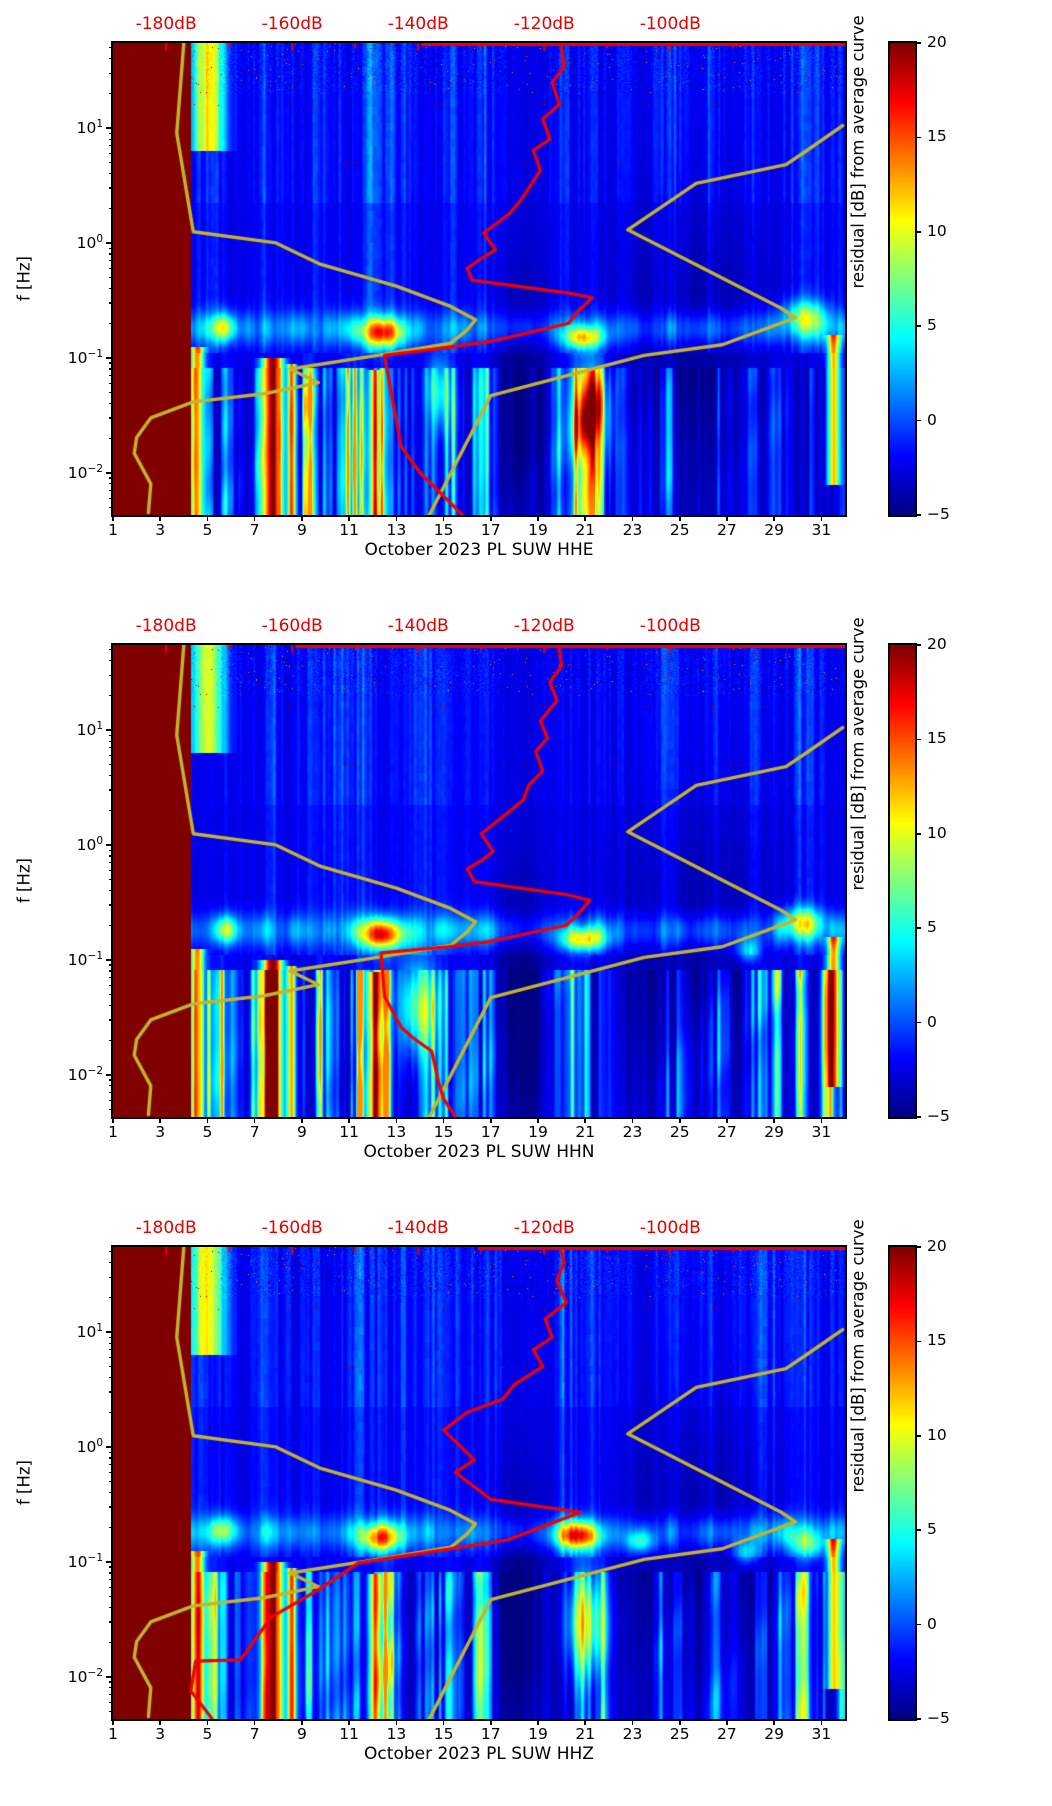 The image size is (1052, 1806). I want to click on x-axis-title: October 2023 PL SUW HHE, so click(479, 550).